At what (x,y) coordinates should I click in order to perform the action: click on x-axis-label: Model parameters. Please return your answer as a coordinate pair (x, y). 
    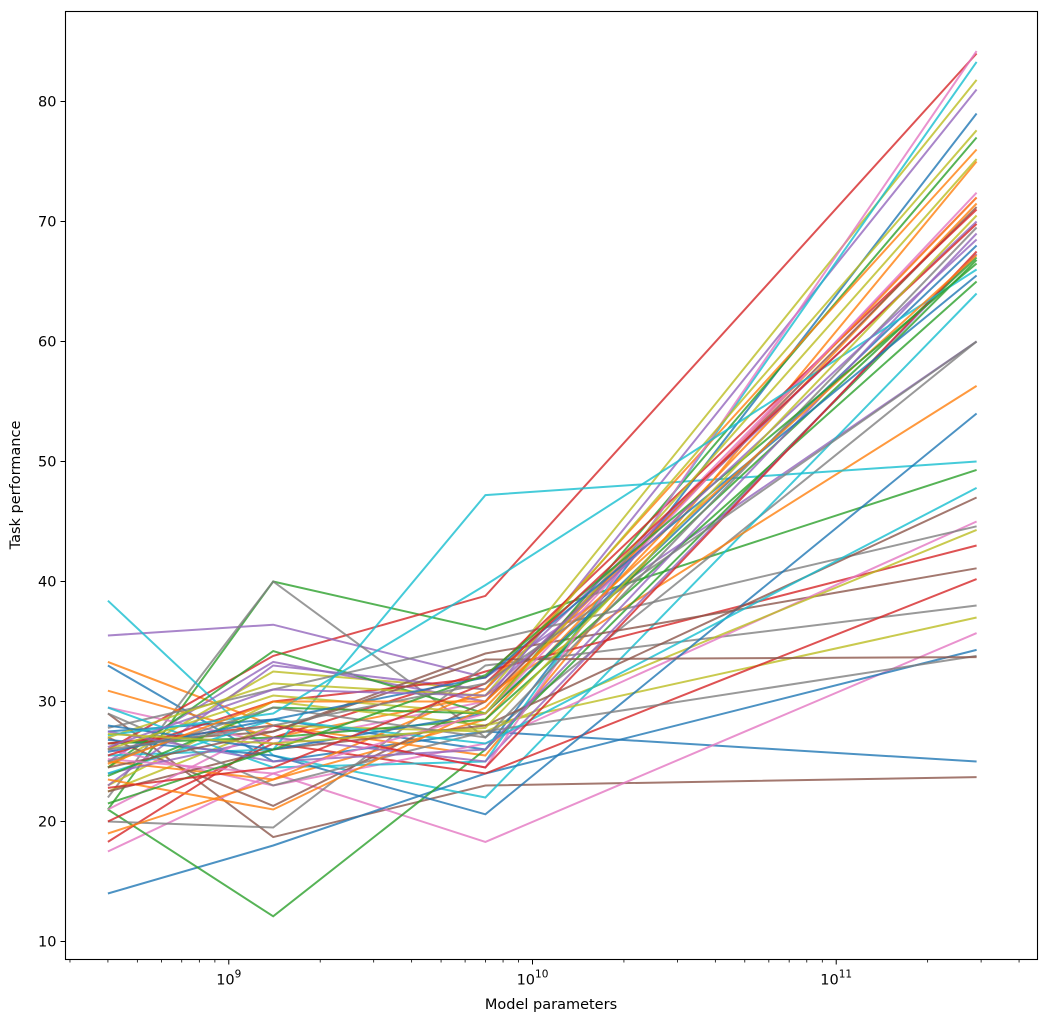
    Looking at the image, I should click on (551, 1005).